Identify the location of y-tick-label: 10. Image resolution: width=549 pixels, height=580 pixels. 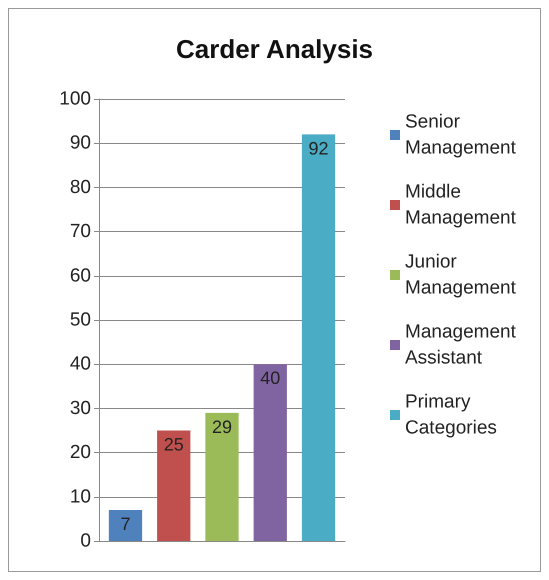
(80, 497).